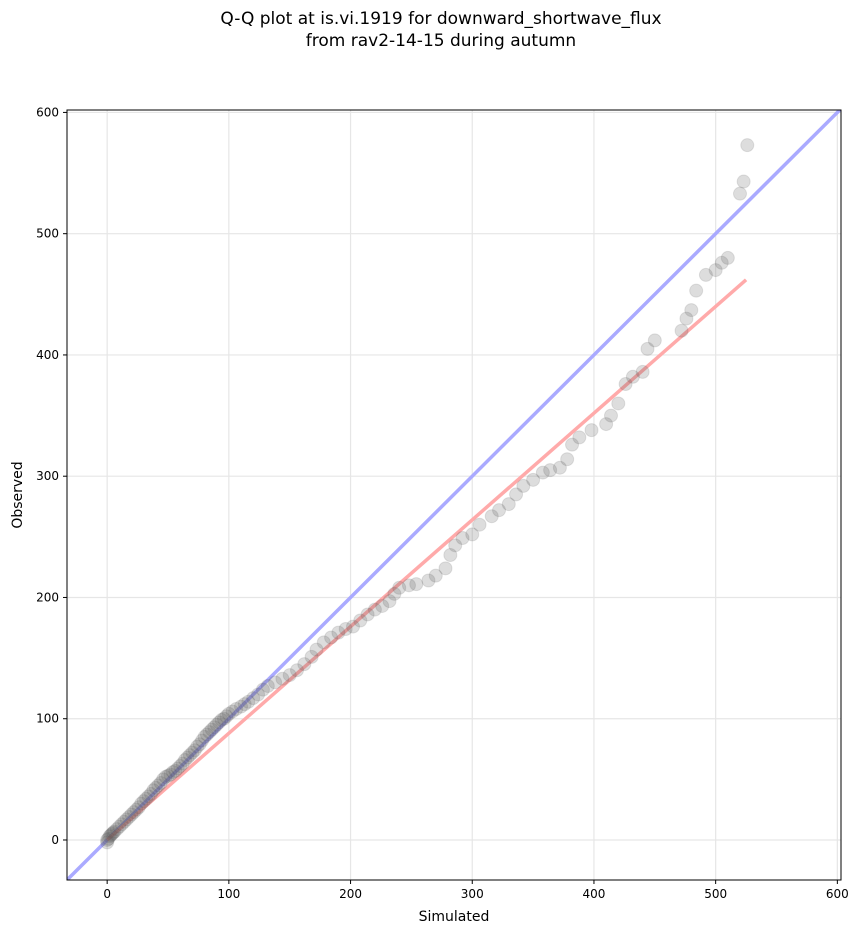 Image resolution: width=862 pixels, height=934 pixels. I want to click on x-tick-label: 500, so click(715, 894).